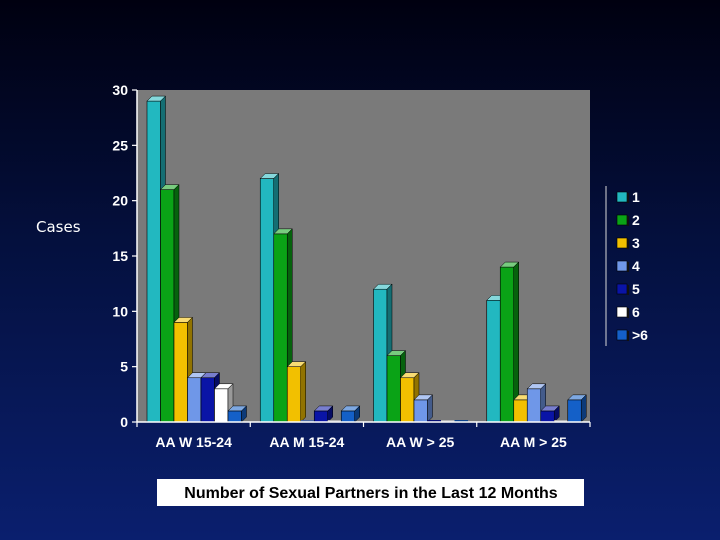 The image size is (720, 540). What do you see at coordinates (420, 442) in the screenshot?
I see `x-tick-label: AA W > 25` at bounding box center [420, 442].